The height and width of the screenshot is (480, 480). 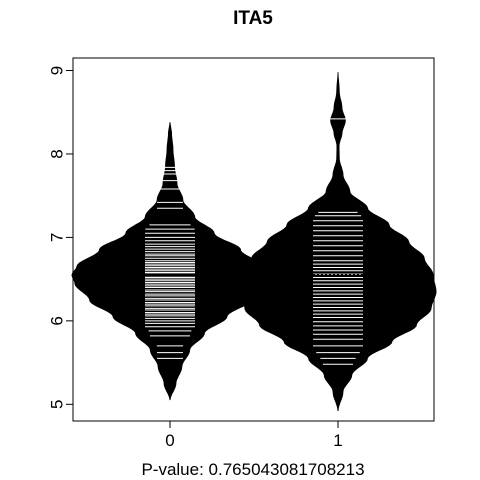 What do you see at coordinates (252, 469) in the screenshot?
I see `x-axis-label: P-value: 0.765043081708213` at bounding box center [252, 469].